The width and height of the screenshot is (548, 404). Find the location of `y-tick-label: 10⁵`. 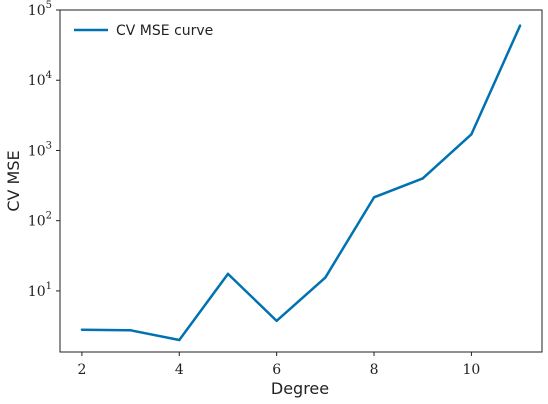

y-tick-label: 10⁵ is located at coordinates (40, 9).